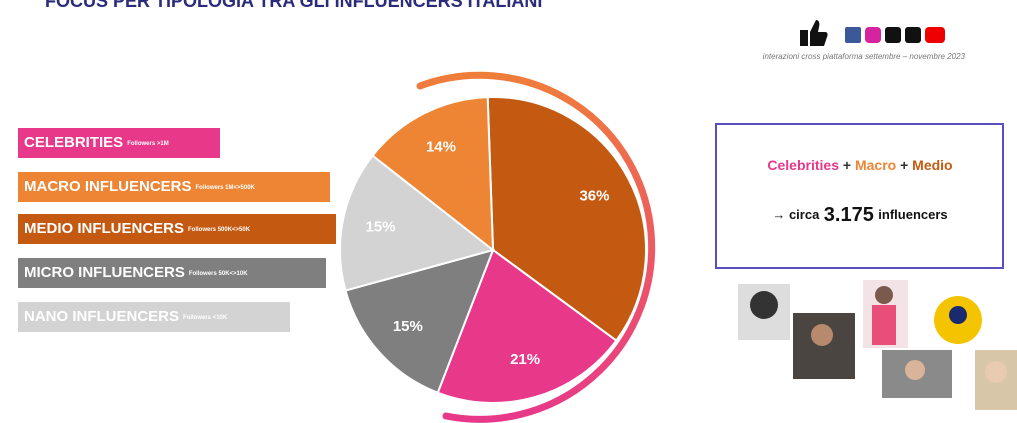 The image size is (1017, 423). What do you see at coordinates (219, 230) in the screenshot?
I see `legend-note: Followers 500K<>50K` at bounding box center [219, 230].